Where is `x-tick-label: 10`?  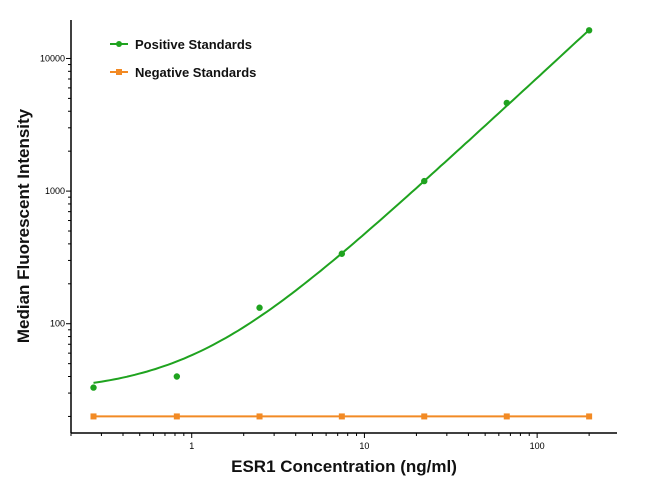
x-tick-label: 10 is located at coordinates (364, 446).